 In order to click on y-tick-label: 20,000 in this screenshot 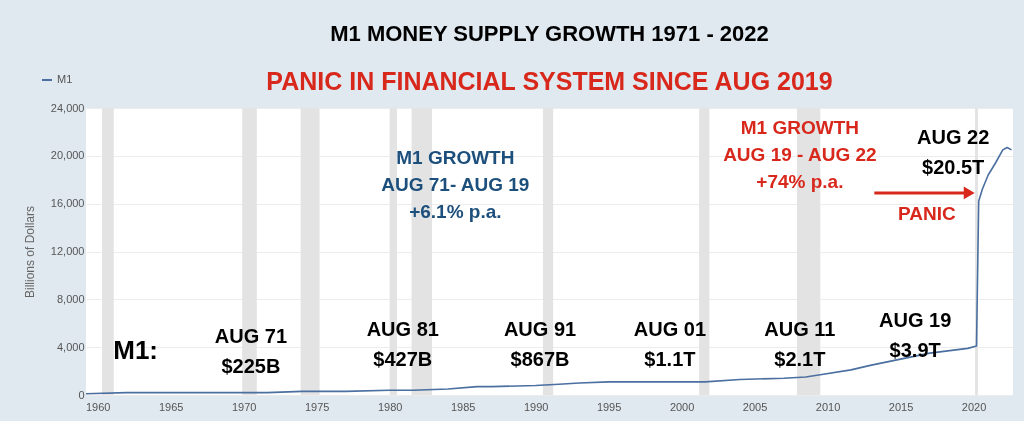, I will do `click(67, 155)`.